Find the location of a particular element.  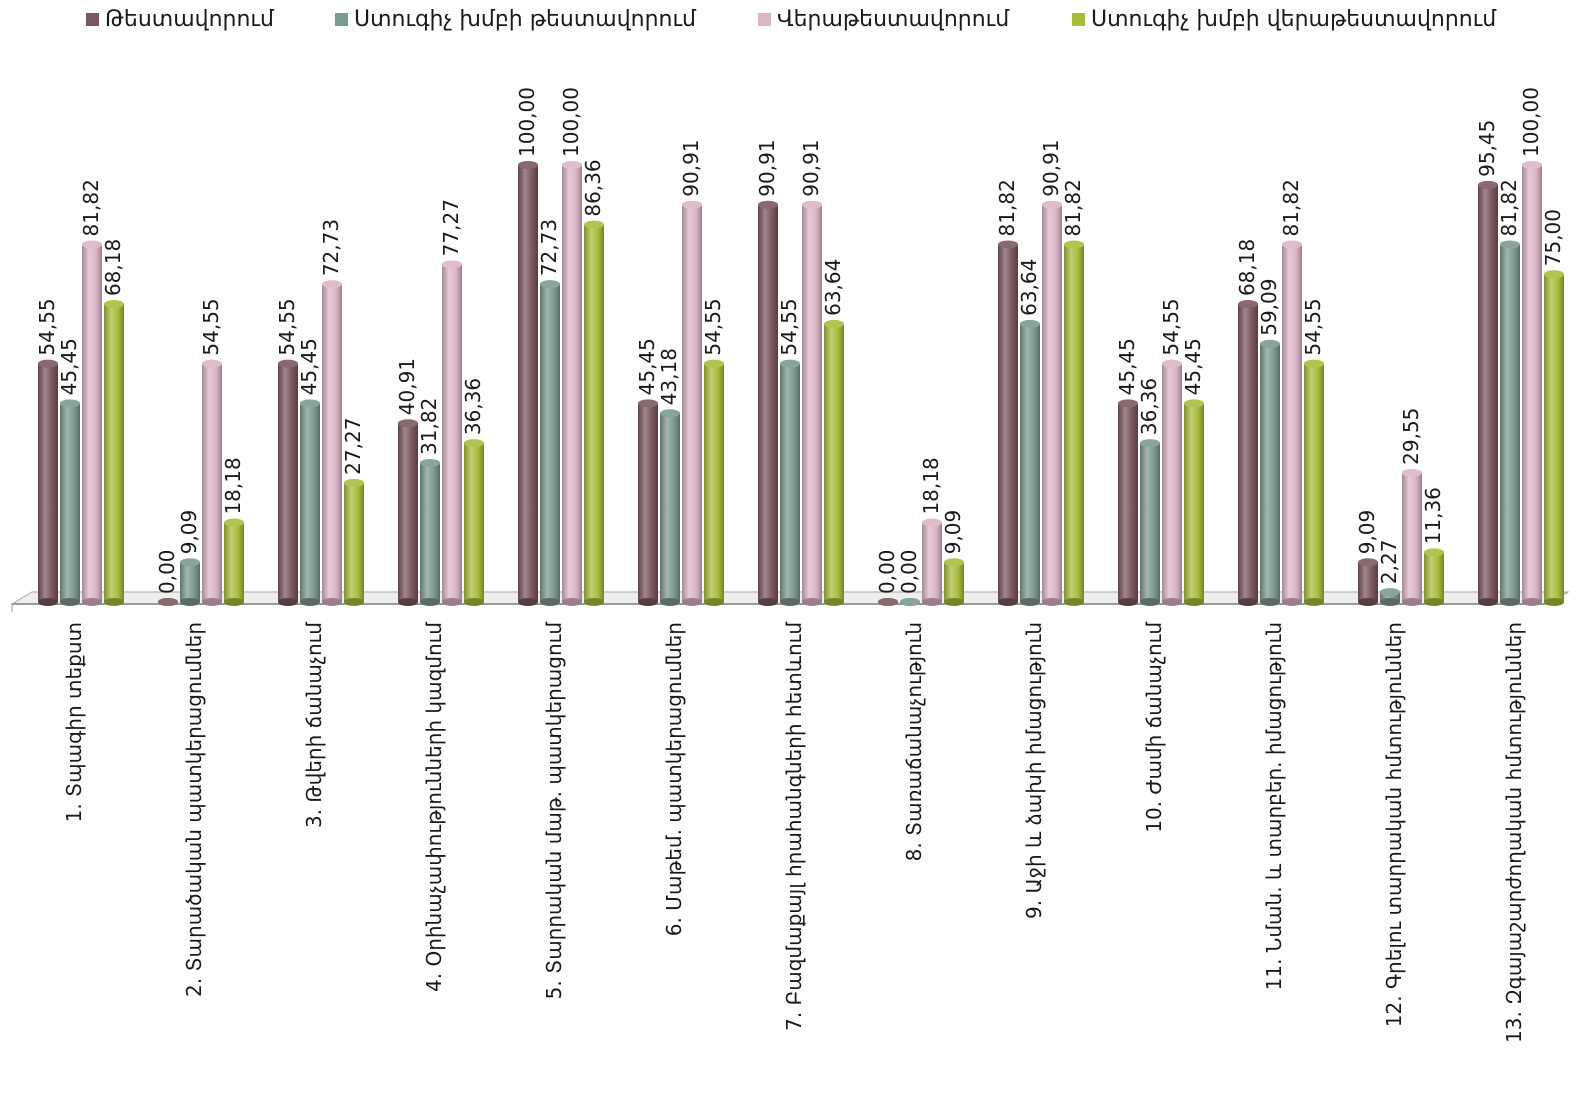

data-label: 95,45 is located at coordinates (1487, 148).